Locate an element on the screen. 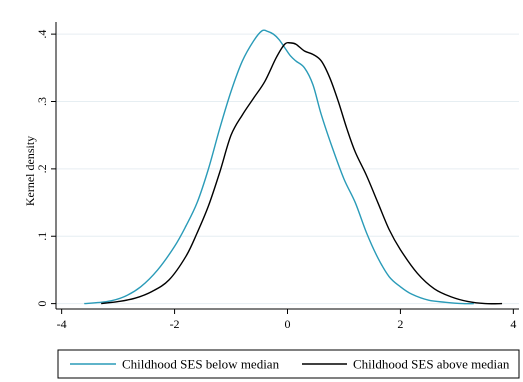 The image size is (523, 382). x-ticks: -4 -2 0 2 4 is located at coordinates (286, 320).